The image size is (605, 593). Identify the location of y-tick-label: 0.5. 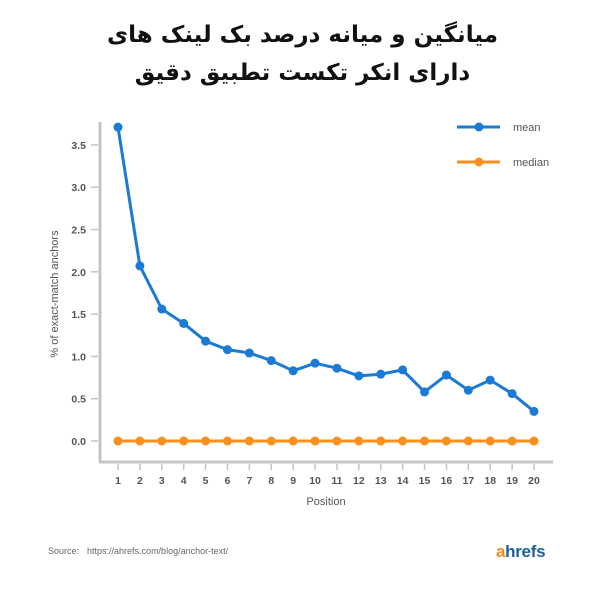
(78, 400).